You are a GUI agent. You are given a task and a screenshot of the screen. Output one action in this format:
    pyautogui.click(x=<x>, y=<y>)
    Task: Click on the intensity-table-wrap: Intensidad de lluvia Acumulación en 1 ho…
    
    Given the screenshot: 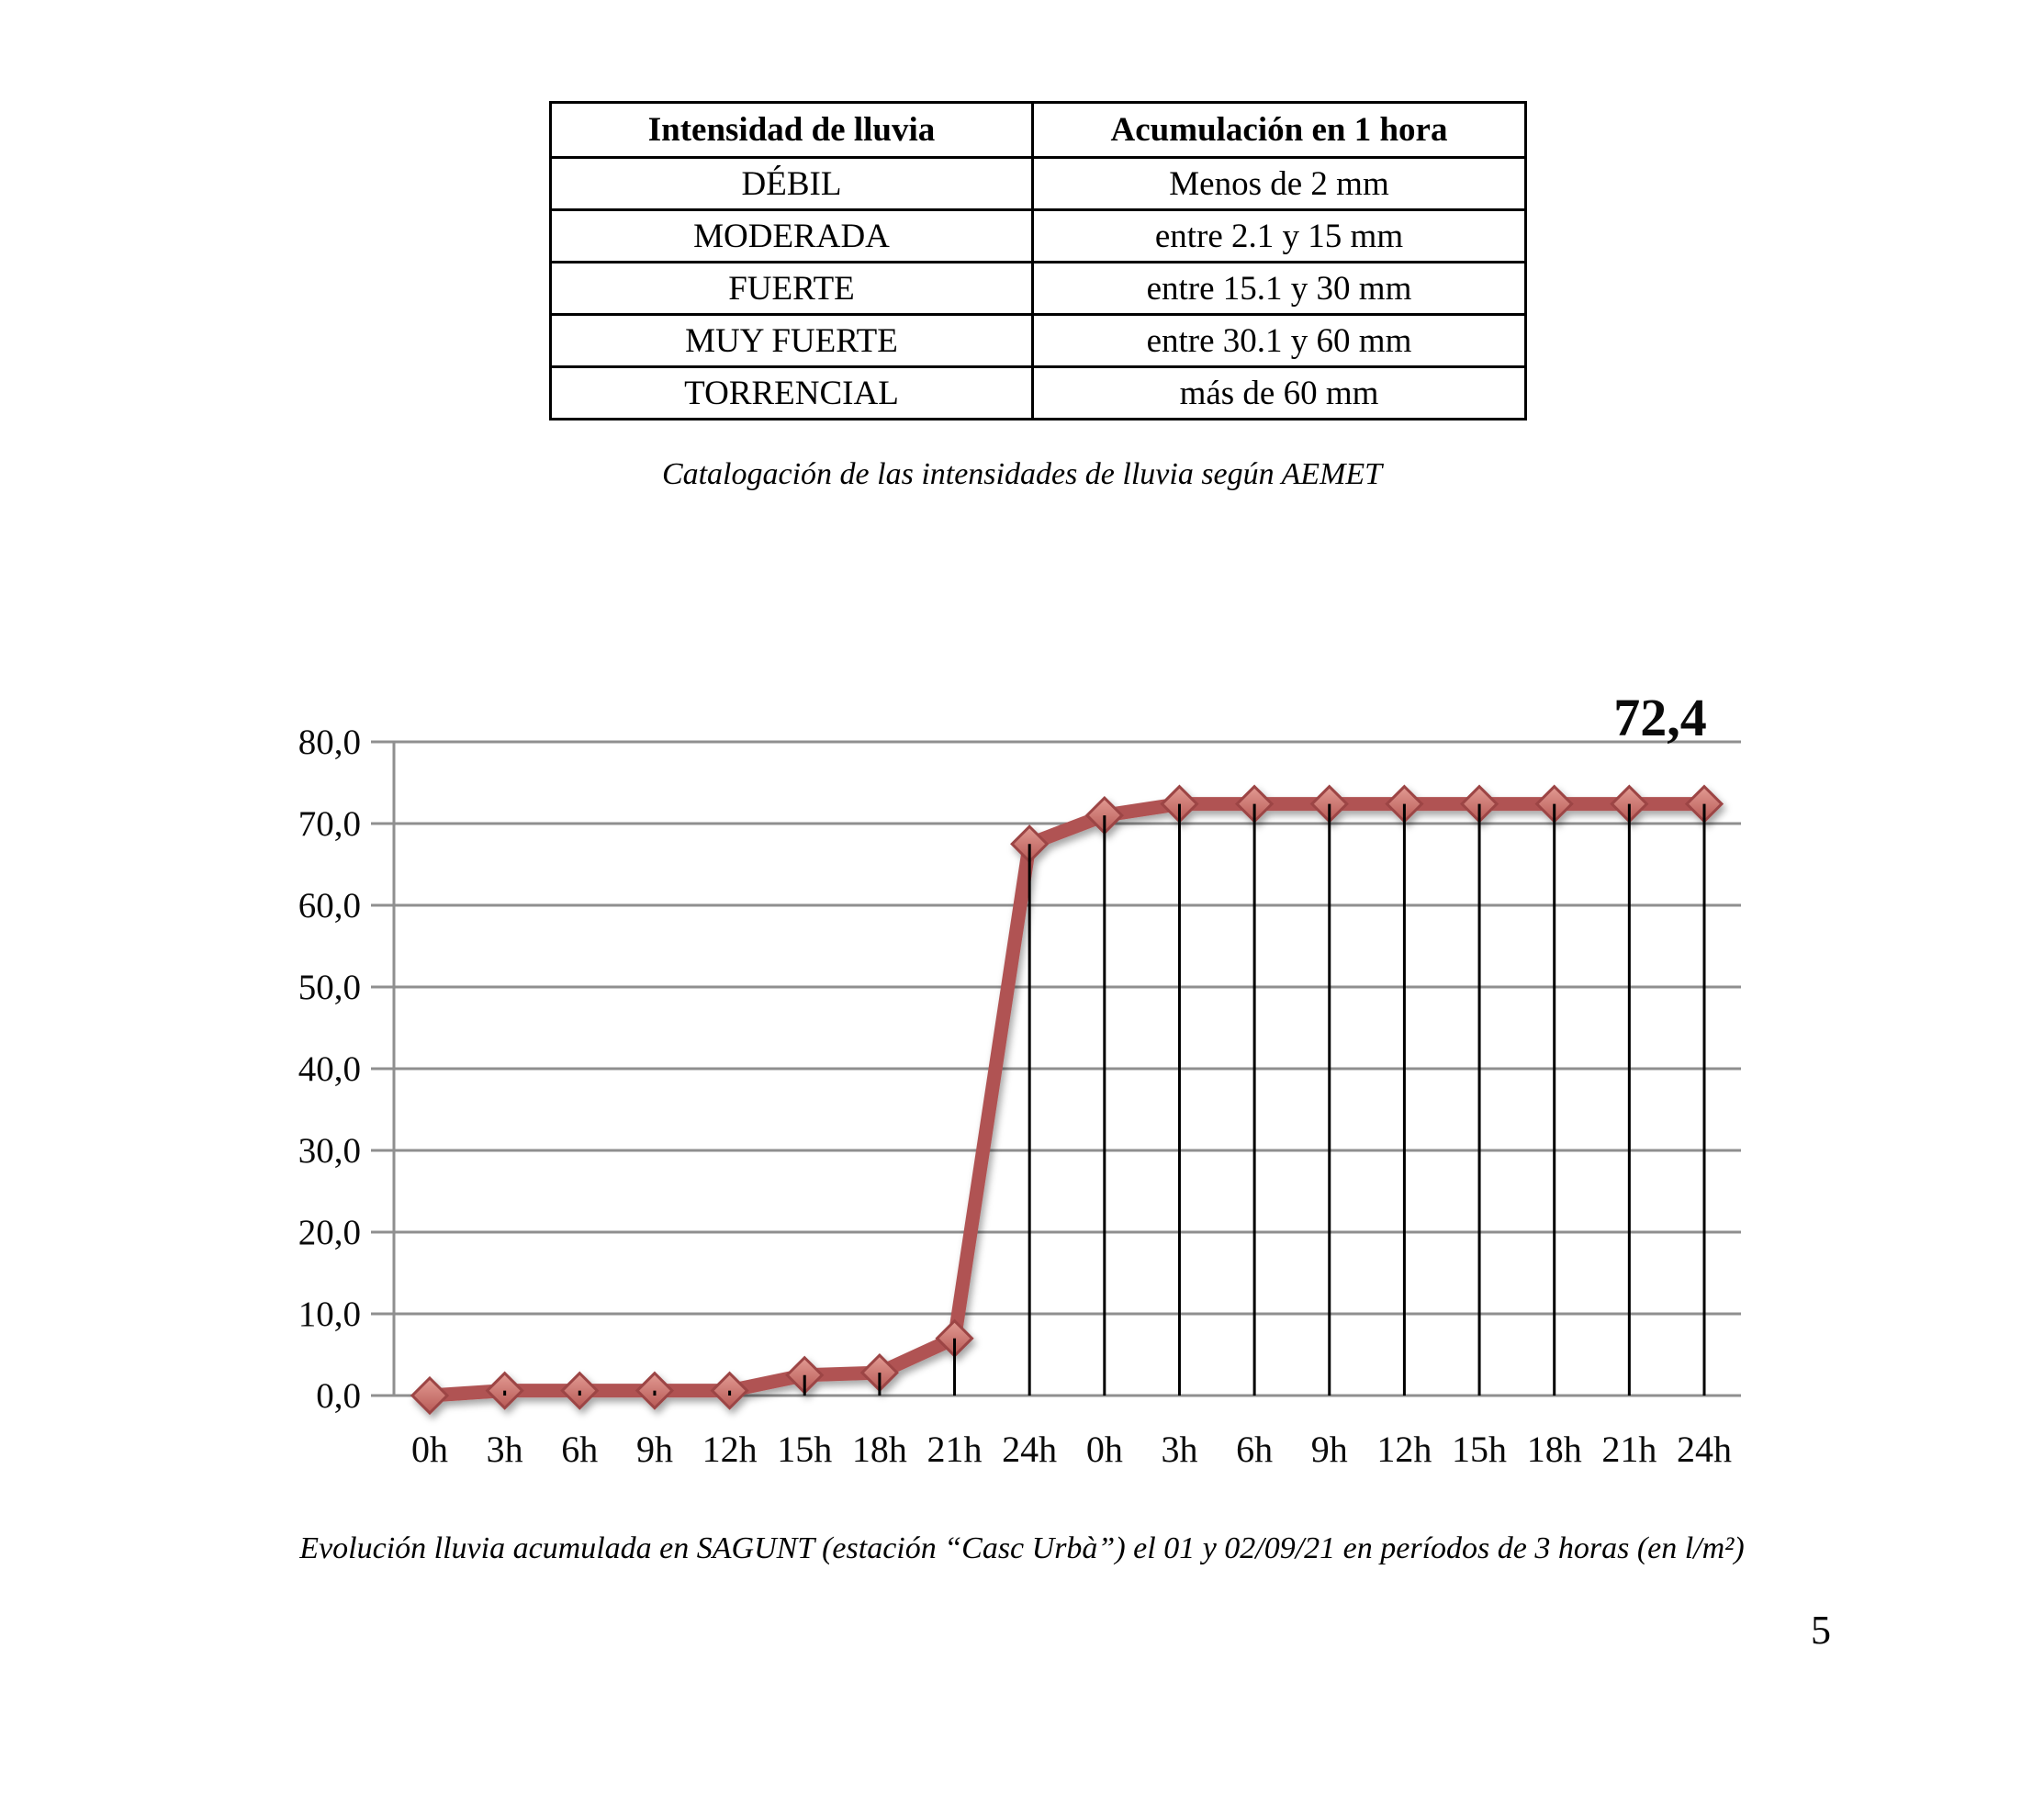 What is the action you would take?
    pyautogui.click(x=1038, y=261)
    